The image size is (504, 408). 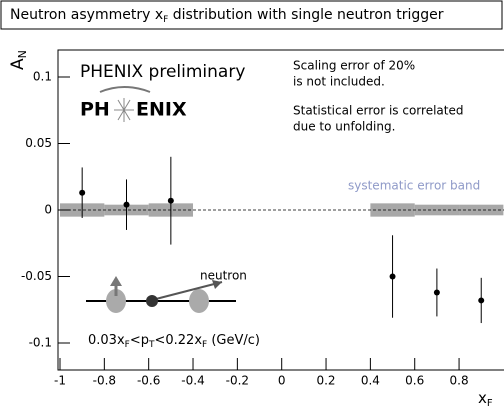 What do you see at coordinates (125, 104) in the screenshot?
I see `logo-star` at bounding box center [125, 104].